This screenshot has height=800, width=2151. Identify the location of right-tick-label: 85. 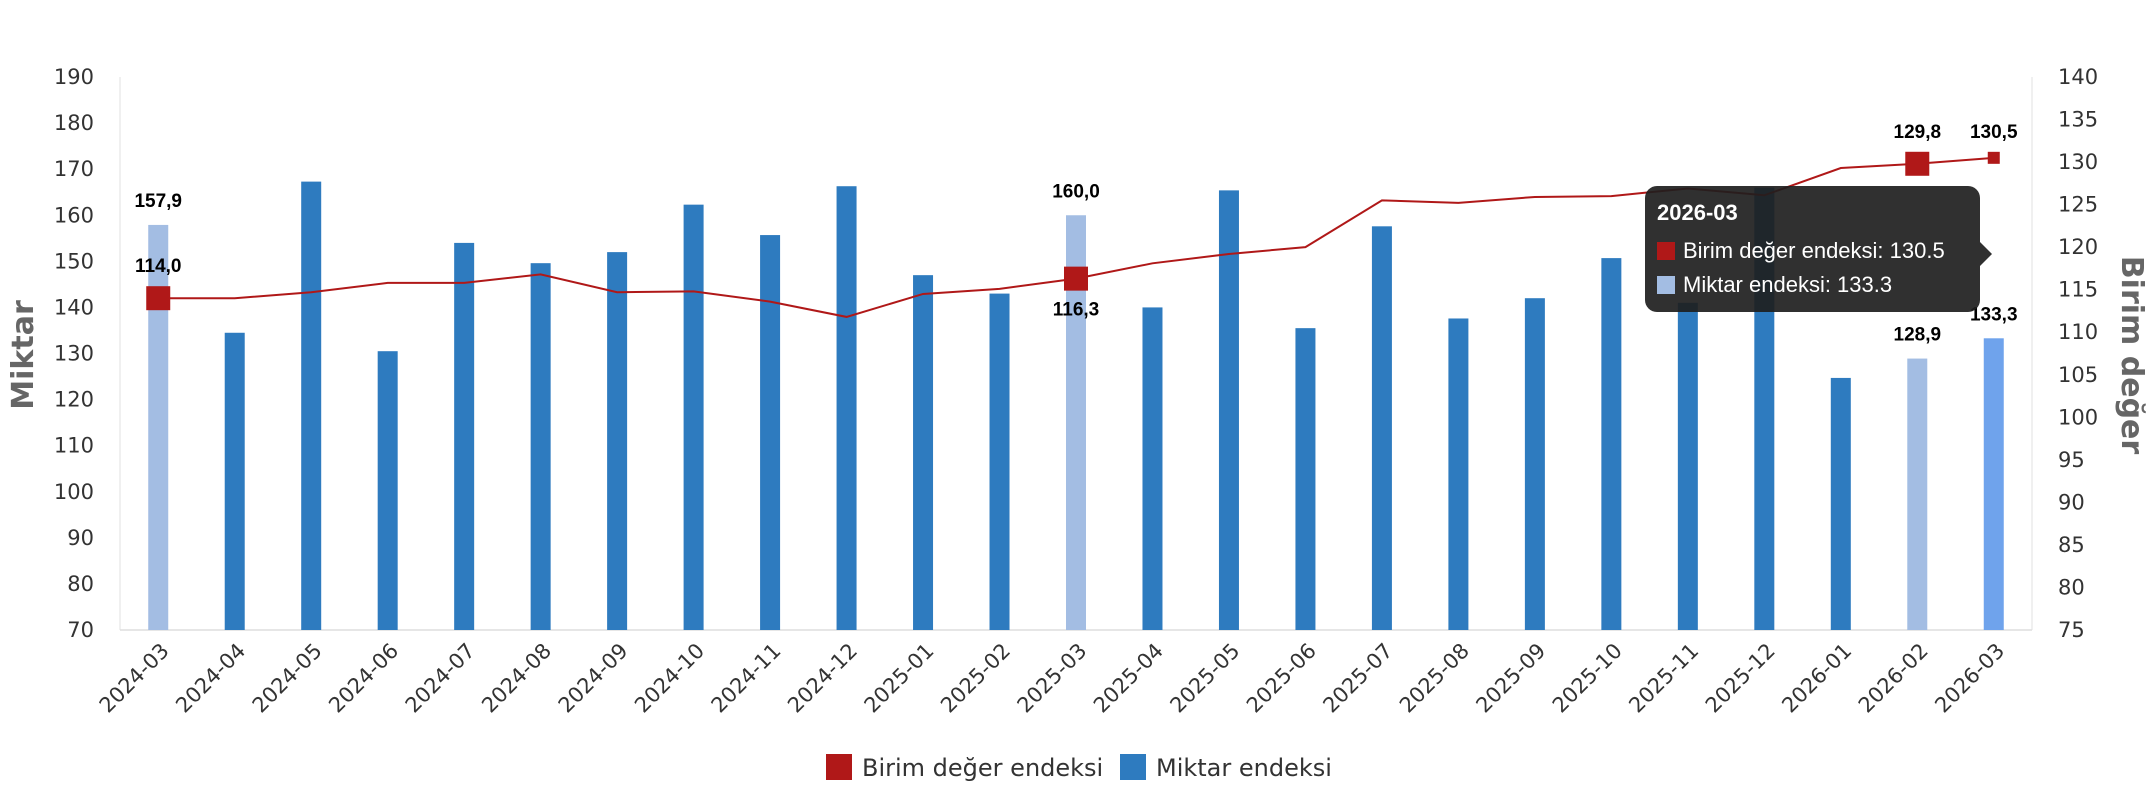
(2071, 545).